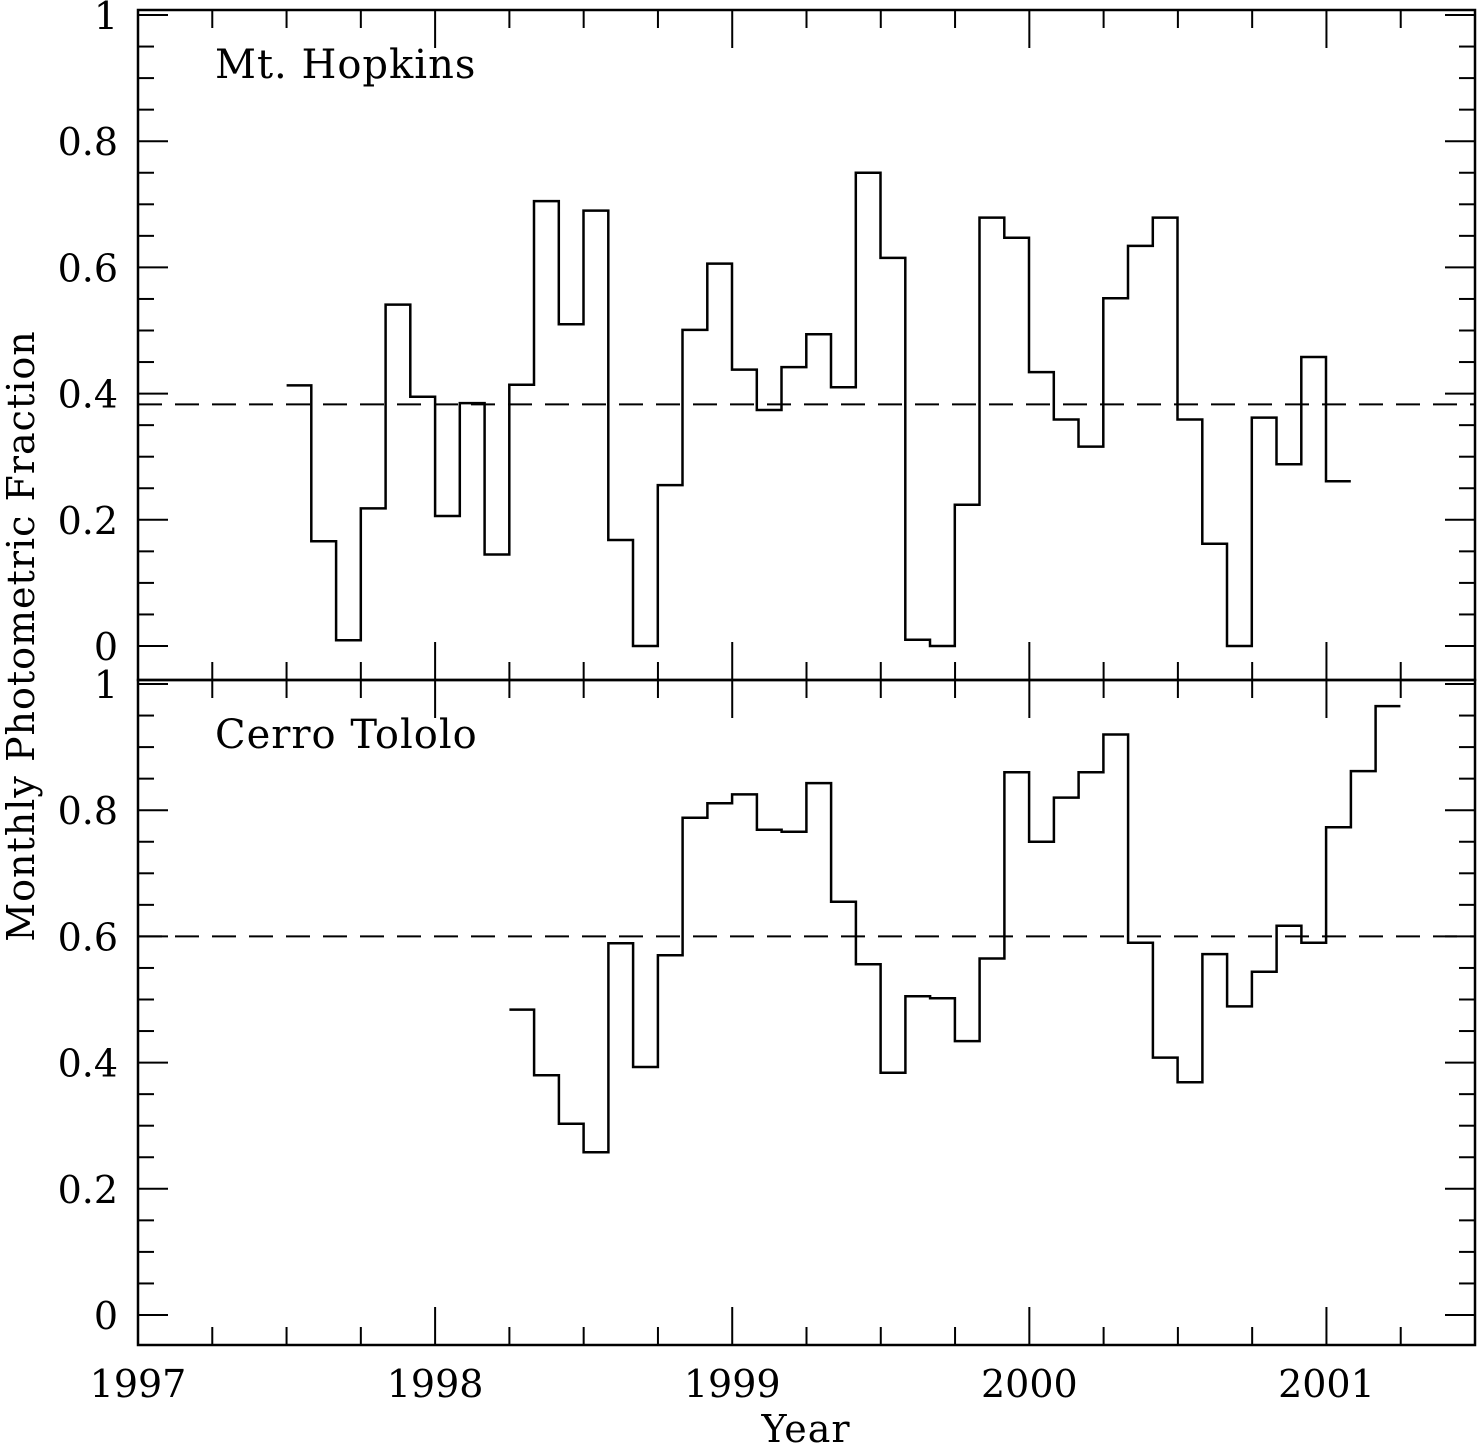 The width and height of the screenshot is (1478, 1448). What do you see at coordinates (21, 636) in the screenshot?
I see `y-axis-title: Monthly Photometric Fraction` at bounding box center [21, 636].